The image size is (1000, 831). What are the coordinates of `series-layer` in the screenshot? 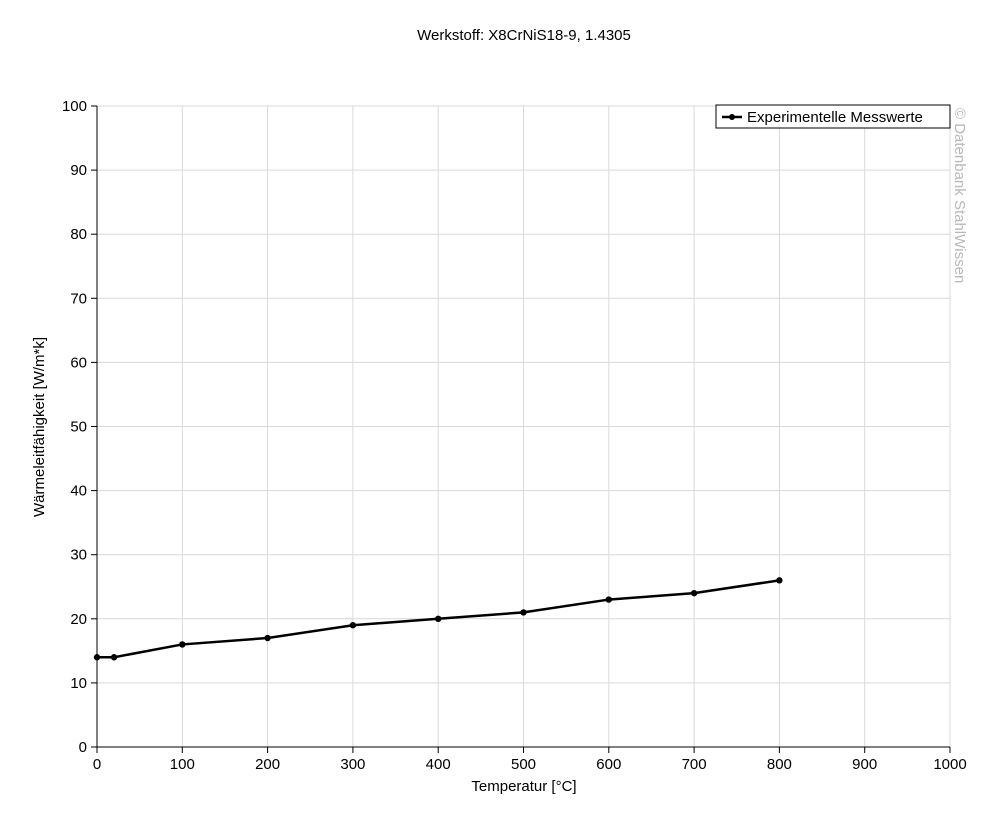 It's located at (438, 619).